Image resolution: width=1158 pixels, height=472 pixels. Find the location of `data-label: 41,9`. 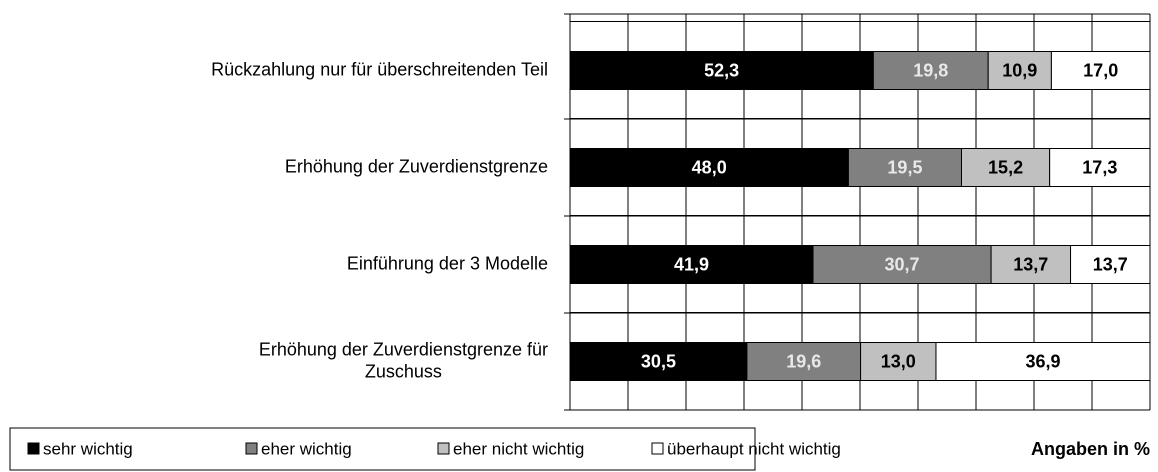

data-label: 41,9 is located at coordinates (691, 264).